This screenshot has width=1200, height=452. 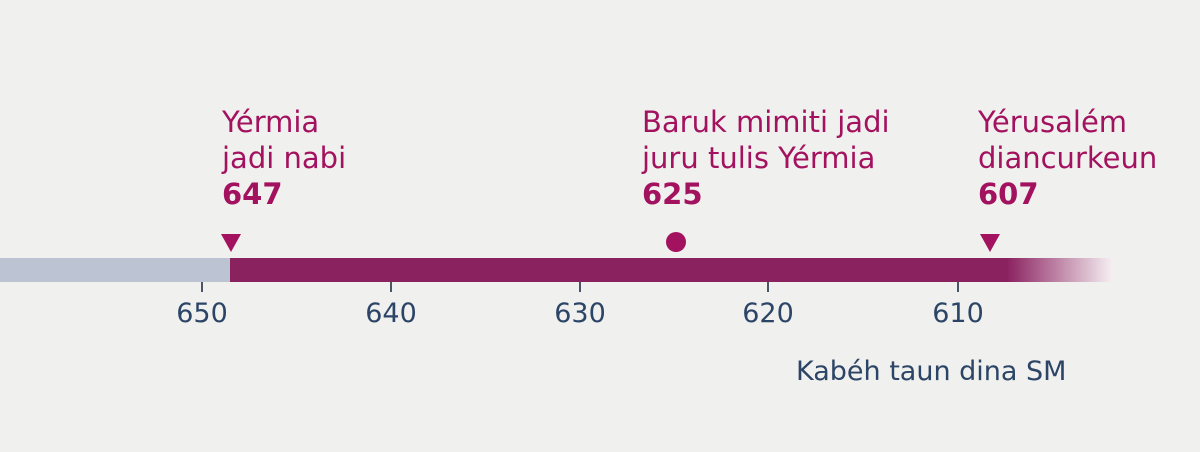 I want to click on event-label-line1: Yérmia, so click(x=271, y=122).